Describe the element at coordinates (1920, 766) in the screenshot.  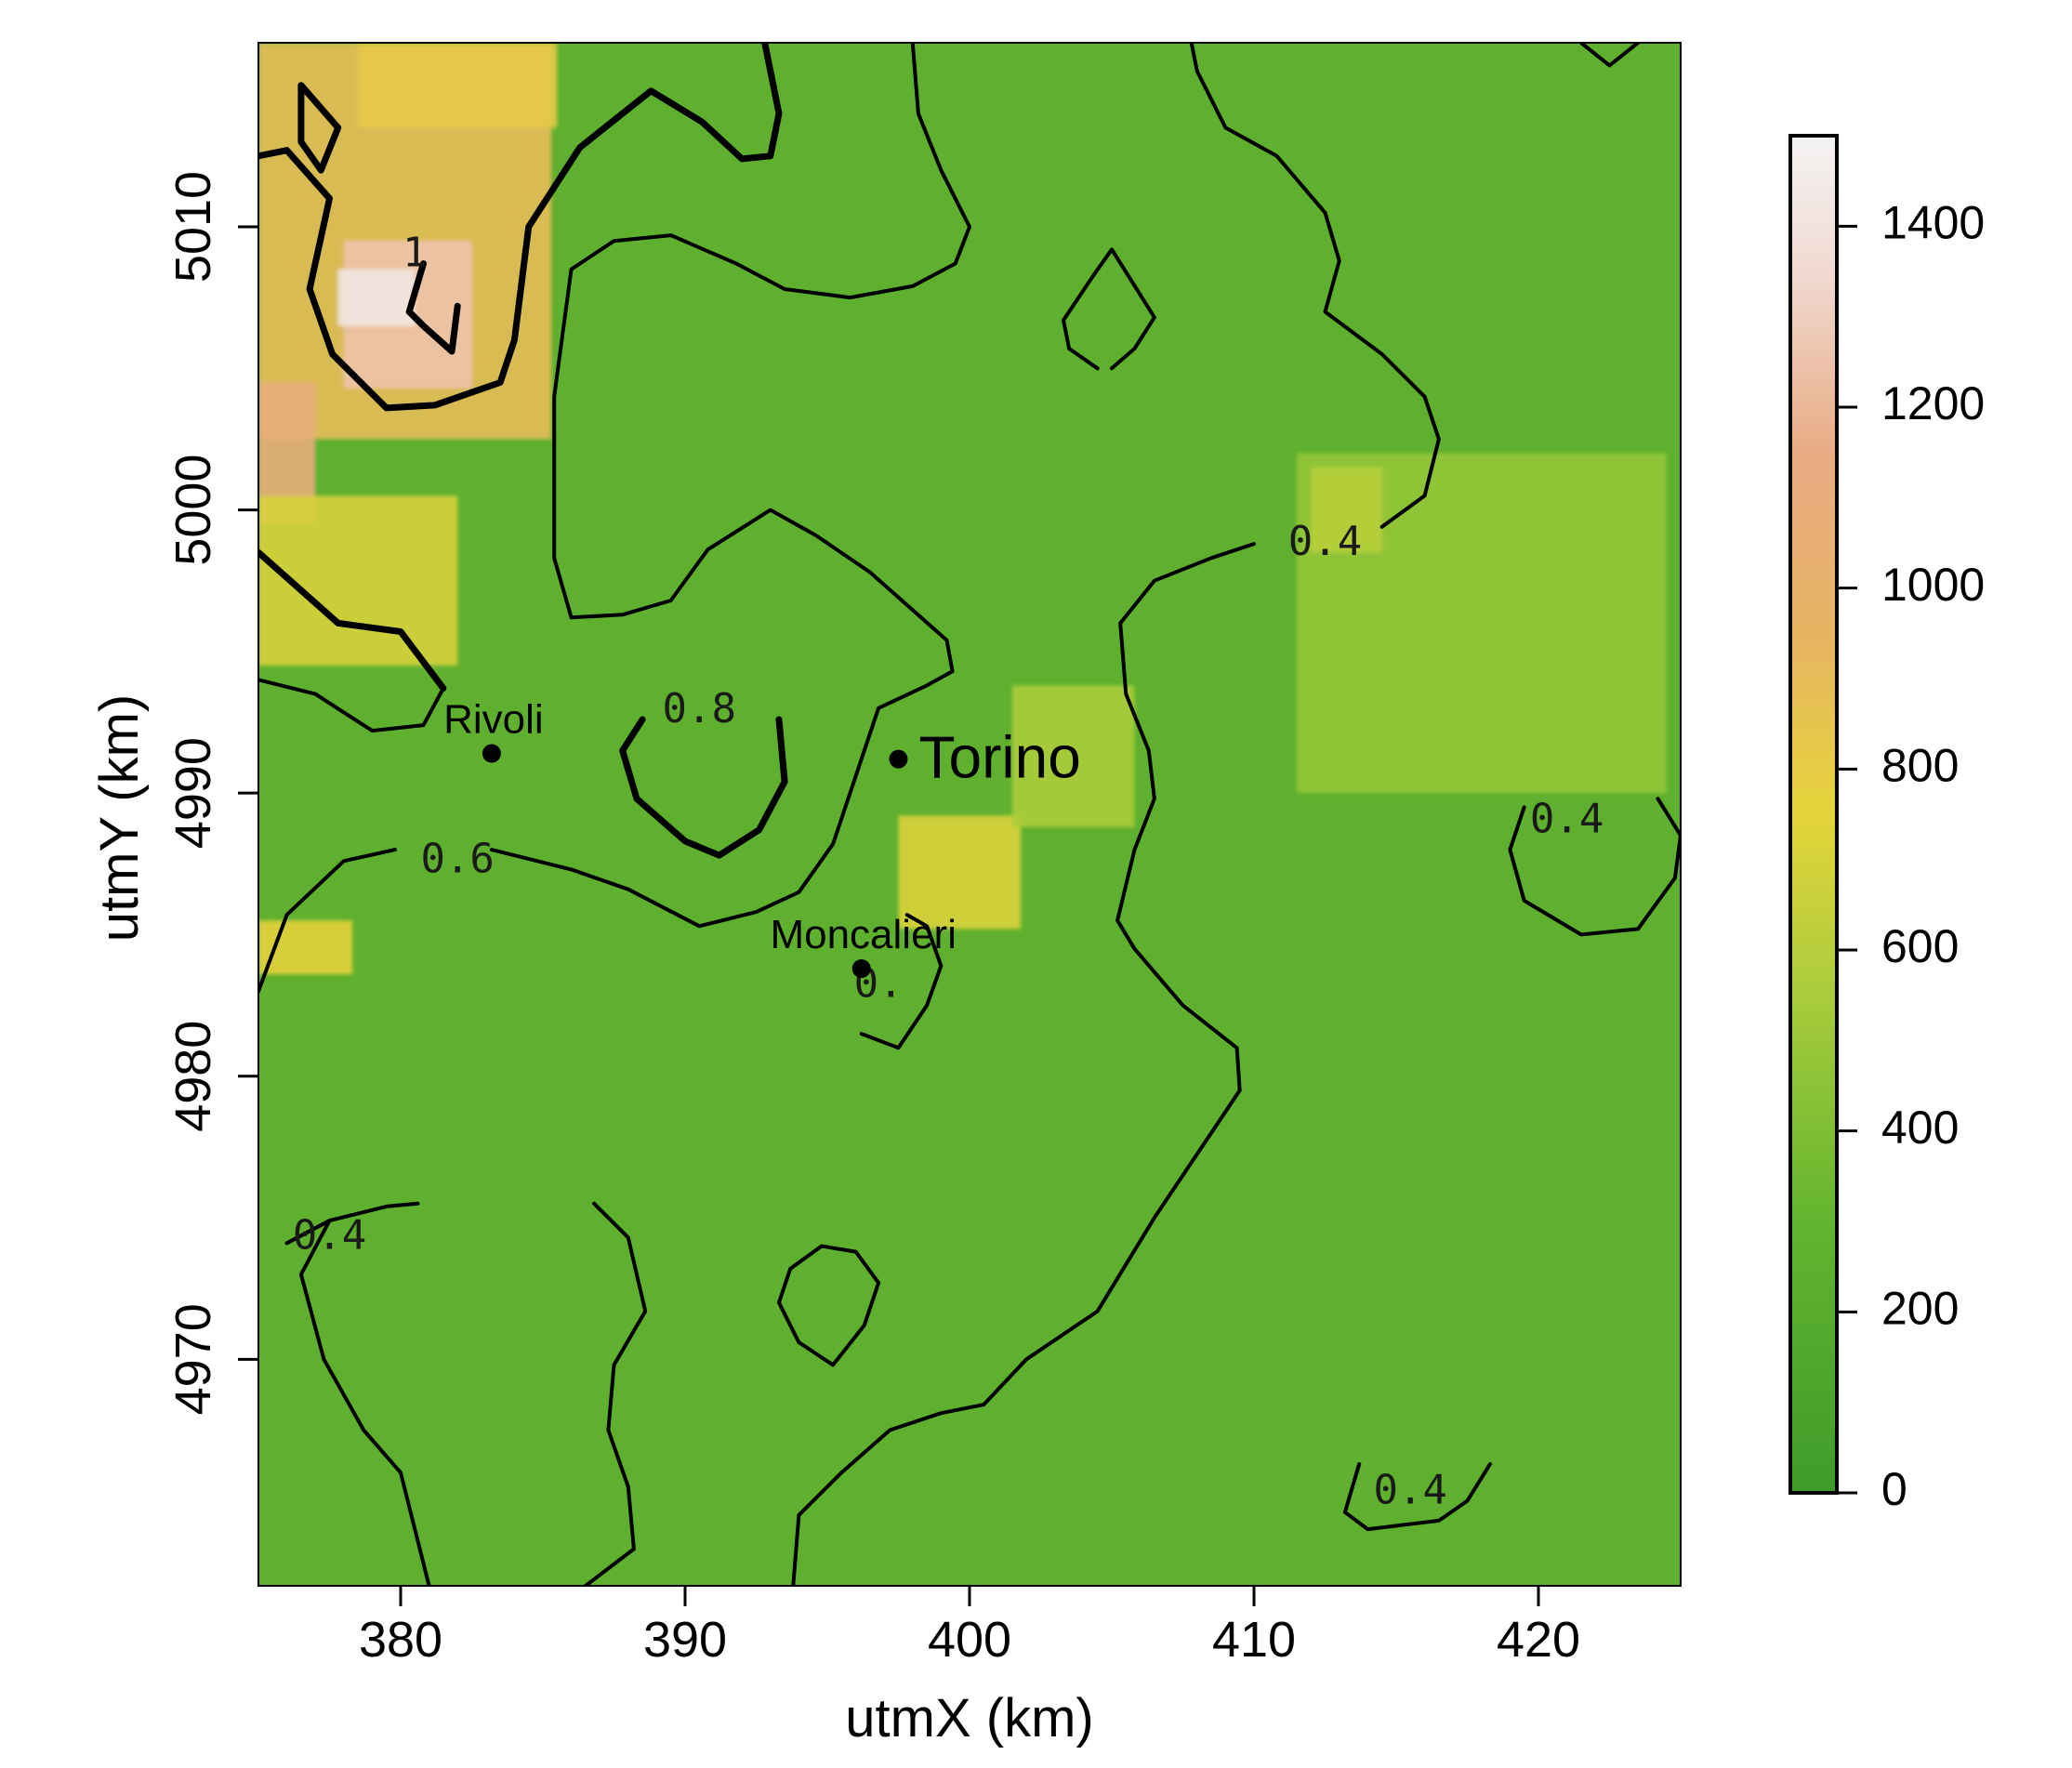
I see `colorbar-tick-label: 800` at that location.